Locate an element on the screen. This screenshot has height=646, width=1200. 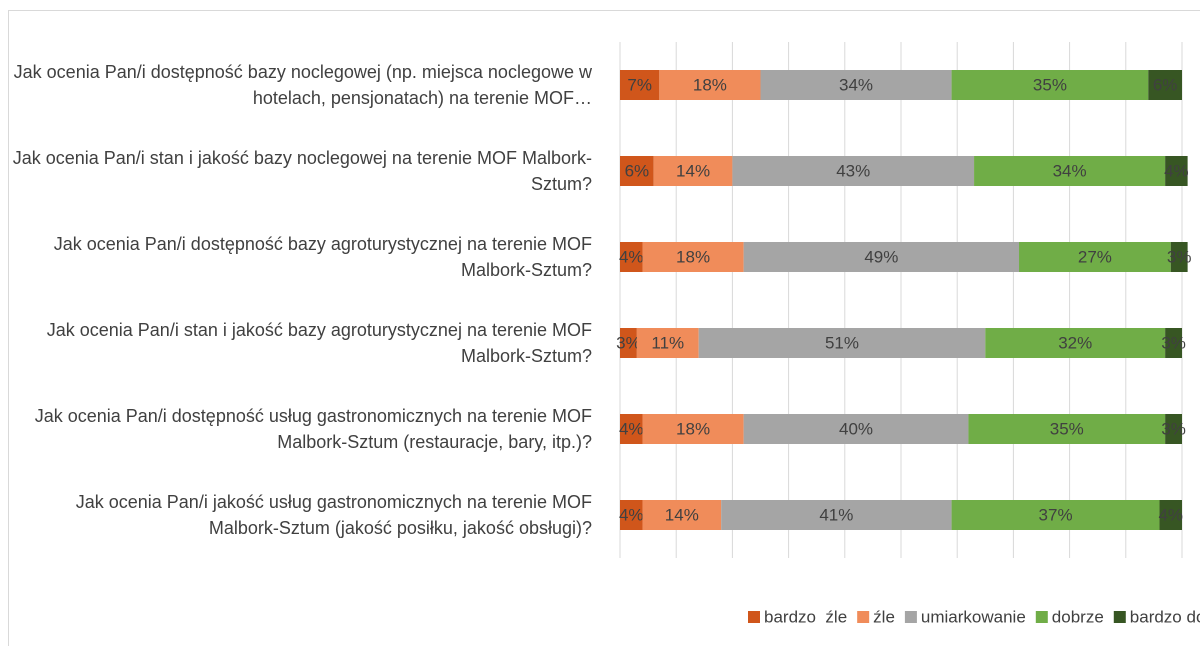
data-label: 11% is located at coordinates (667, 342).